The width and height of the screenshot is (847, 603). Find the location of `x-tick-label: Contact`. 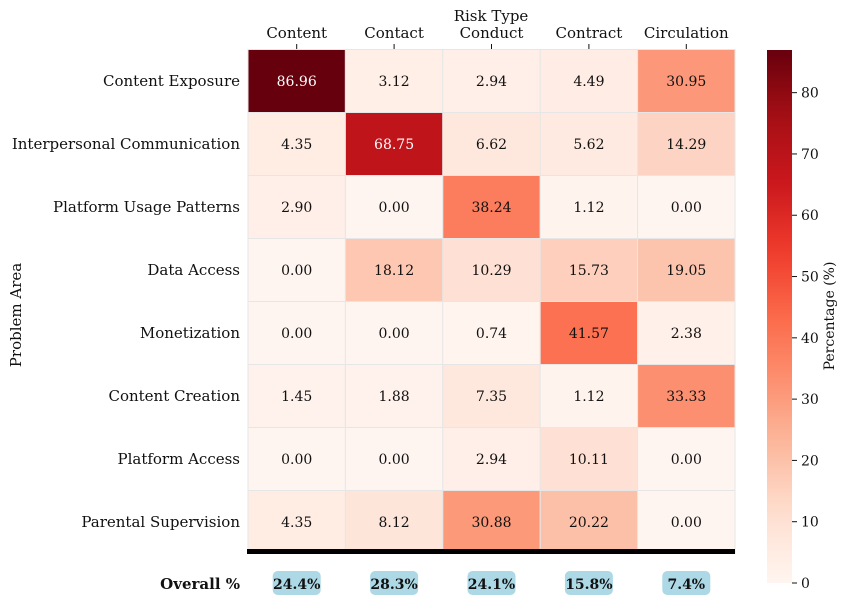

x-tick-label: Contact is located at coordinates (394, 33).